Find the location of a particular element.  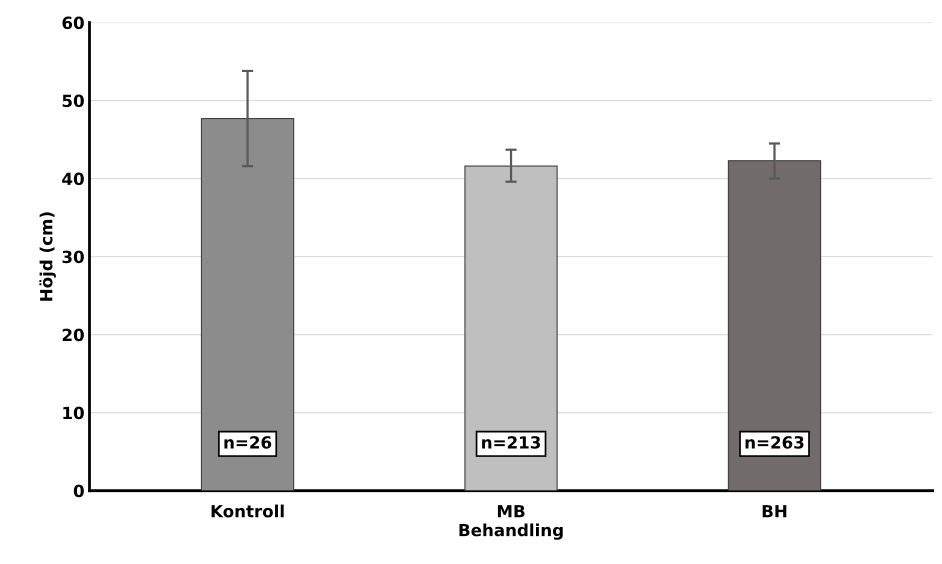

y-tick-label: 50 is located at coordinates (73, 101).